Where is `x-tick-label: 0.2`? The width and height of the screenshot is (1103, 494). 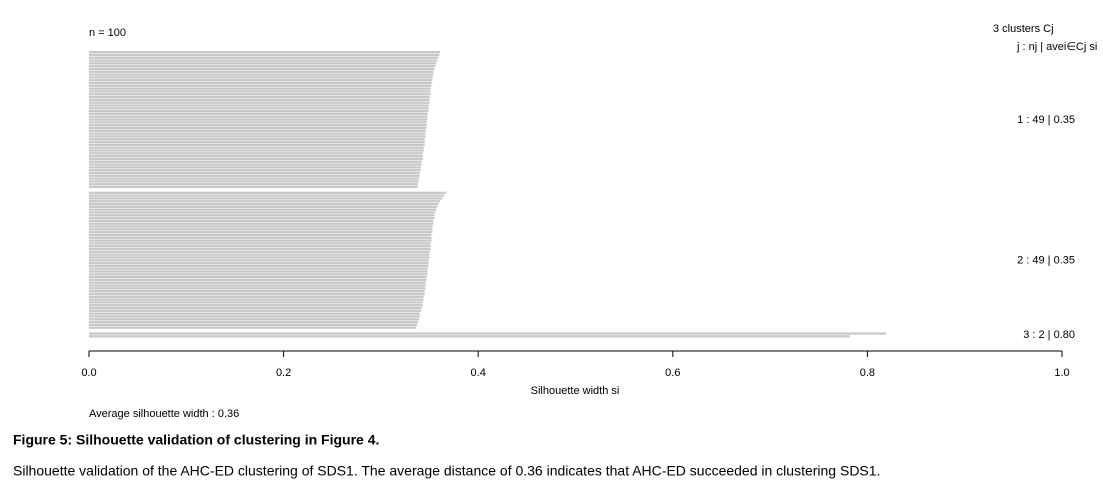
x-tick-label: 0.2 is located at coordinates (283, 373).